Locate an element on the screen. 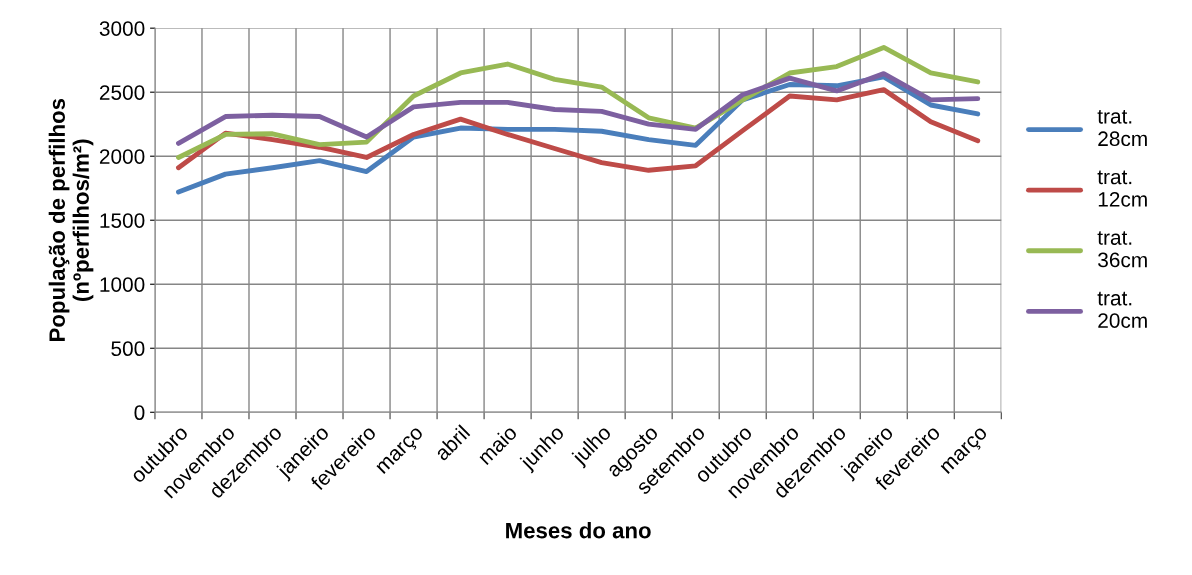 This screenshot has height=575, width=1192. legend-label: trat. 20cm is located at coordinates (1122, 309).